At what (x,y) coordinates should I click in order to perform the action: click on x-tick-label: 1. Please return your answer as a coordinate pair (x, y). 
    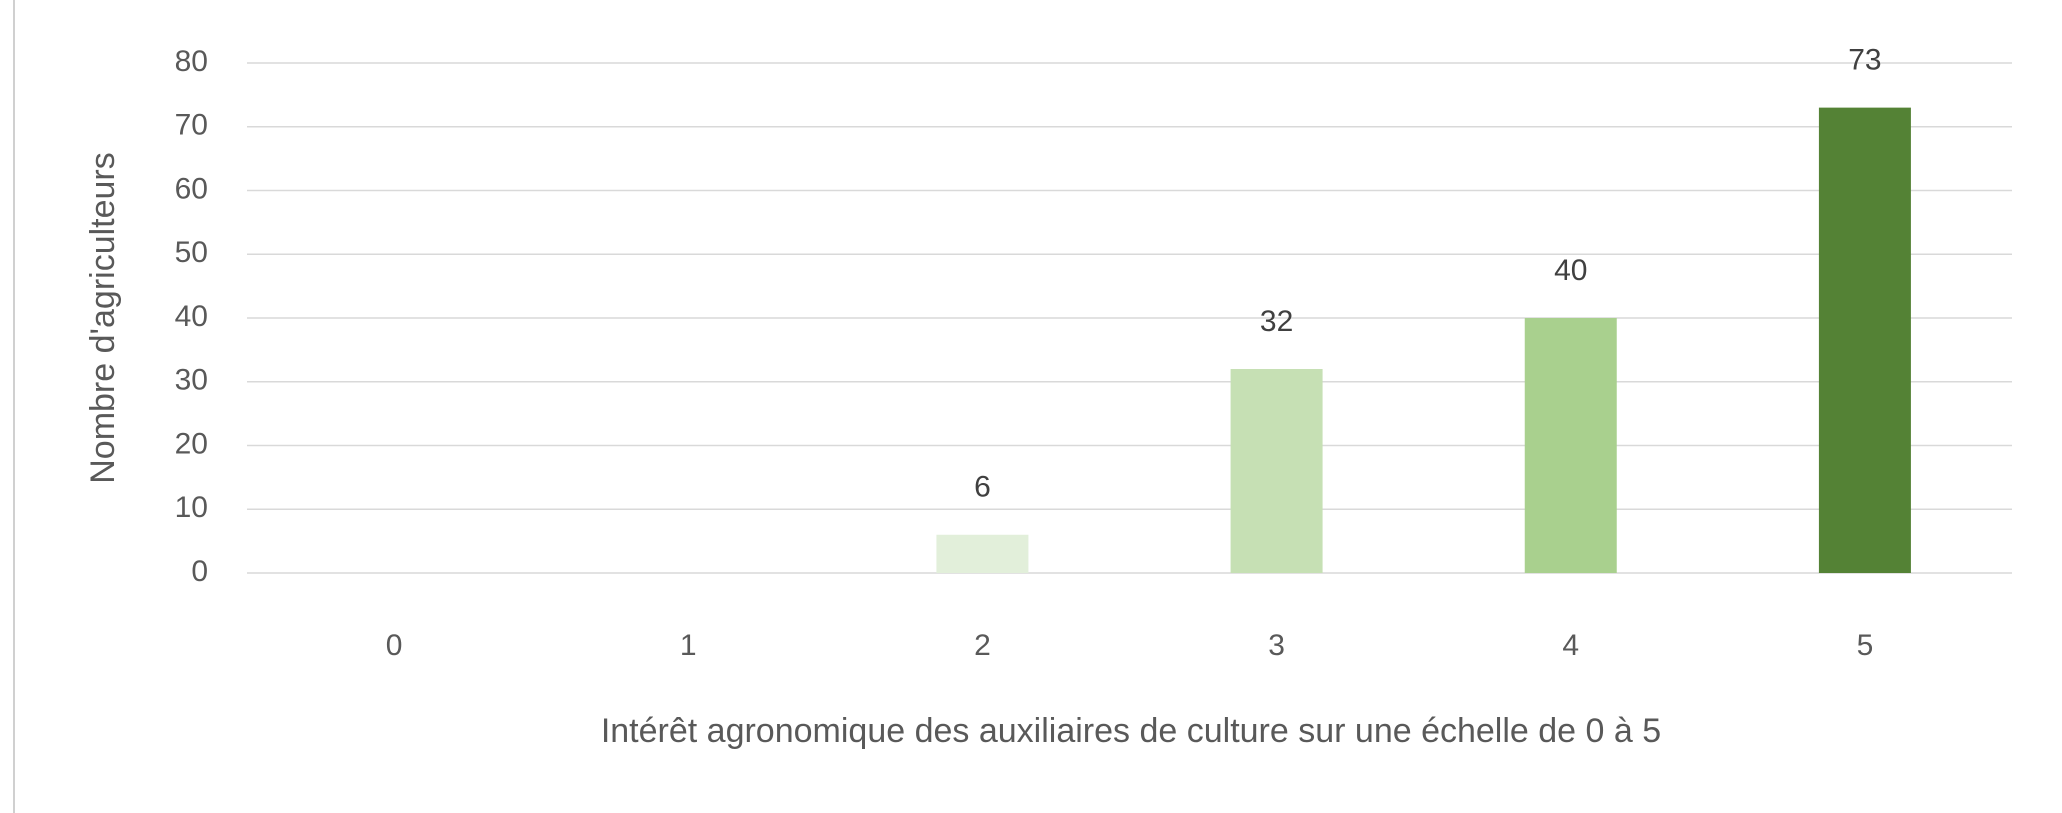
    Looking at the image, I should click on (688, 645).